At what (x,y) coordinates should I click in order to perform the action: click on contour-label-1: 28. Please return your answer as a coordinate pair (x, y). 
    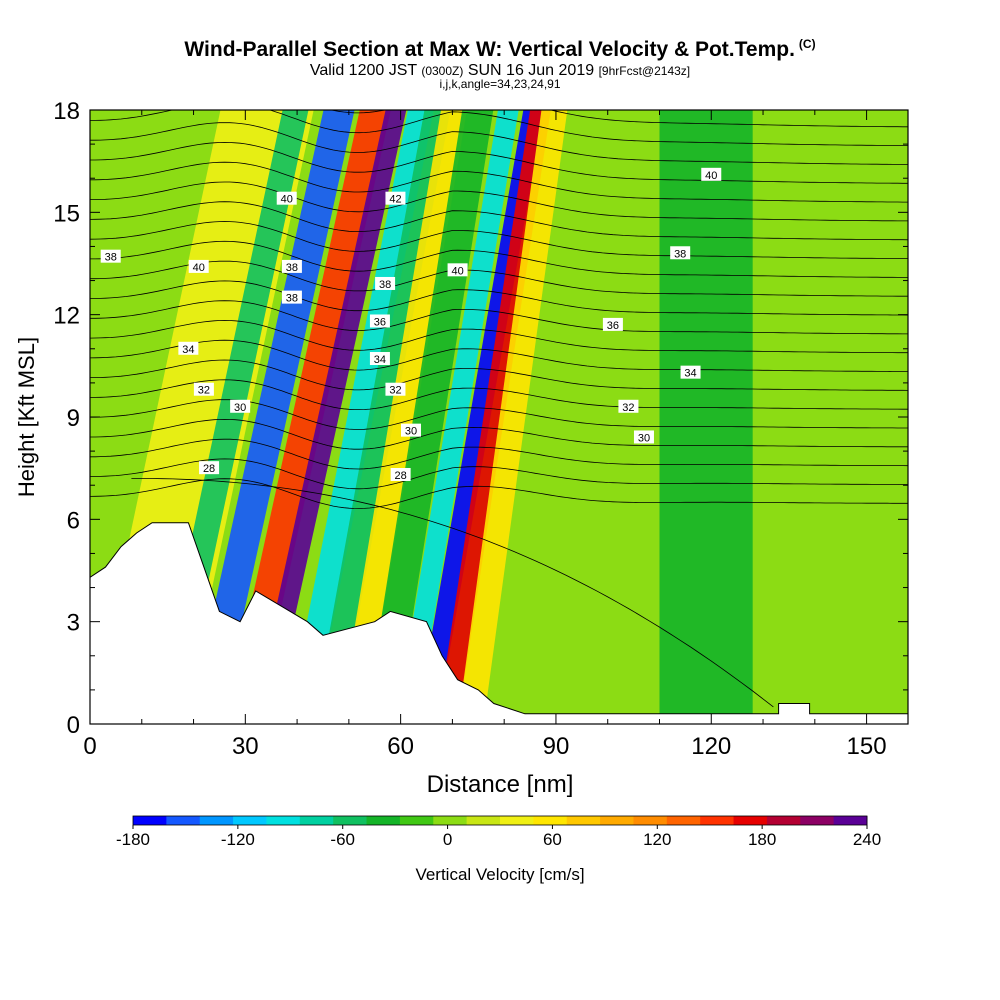
    Looking at the image, I should click on (400, 474).